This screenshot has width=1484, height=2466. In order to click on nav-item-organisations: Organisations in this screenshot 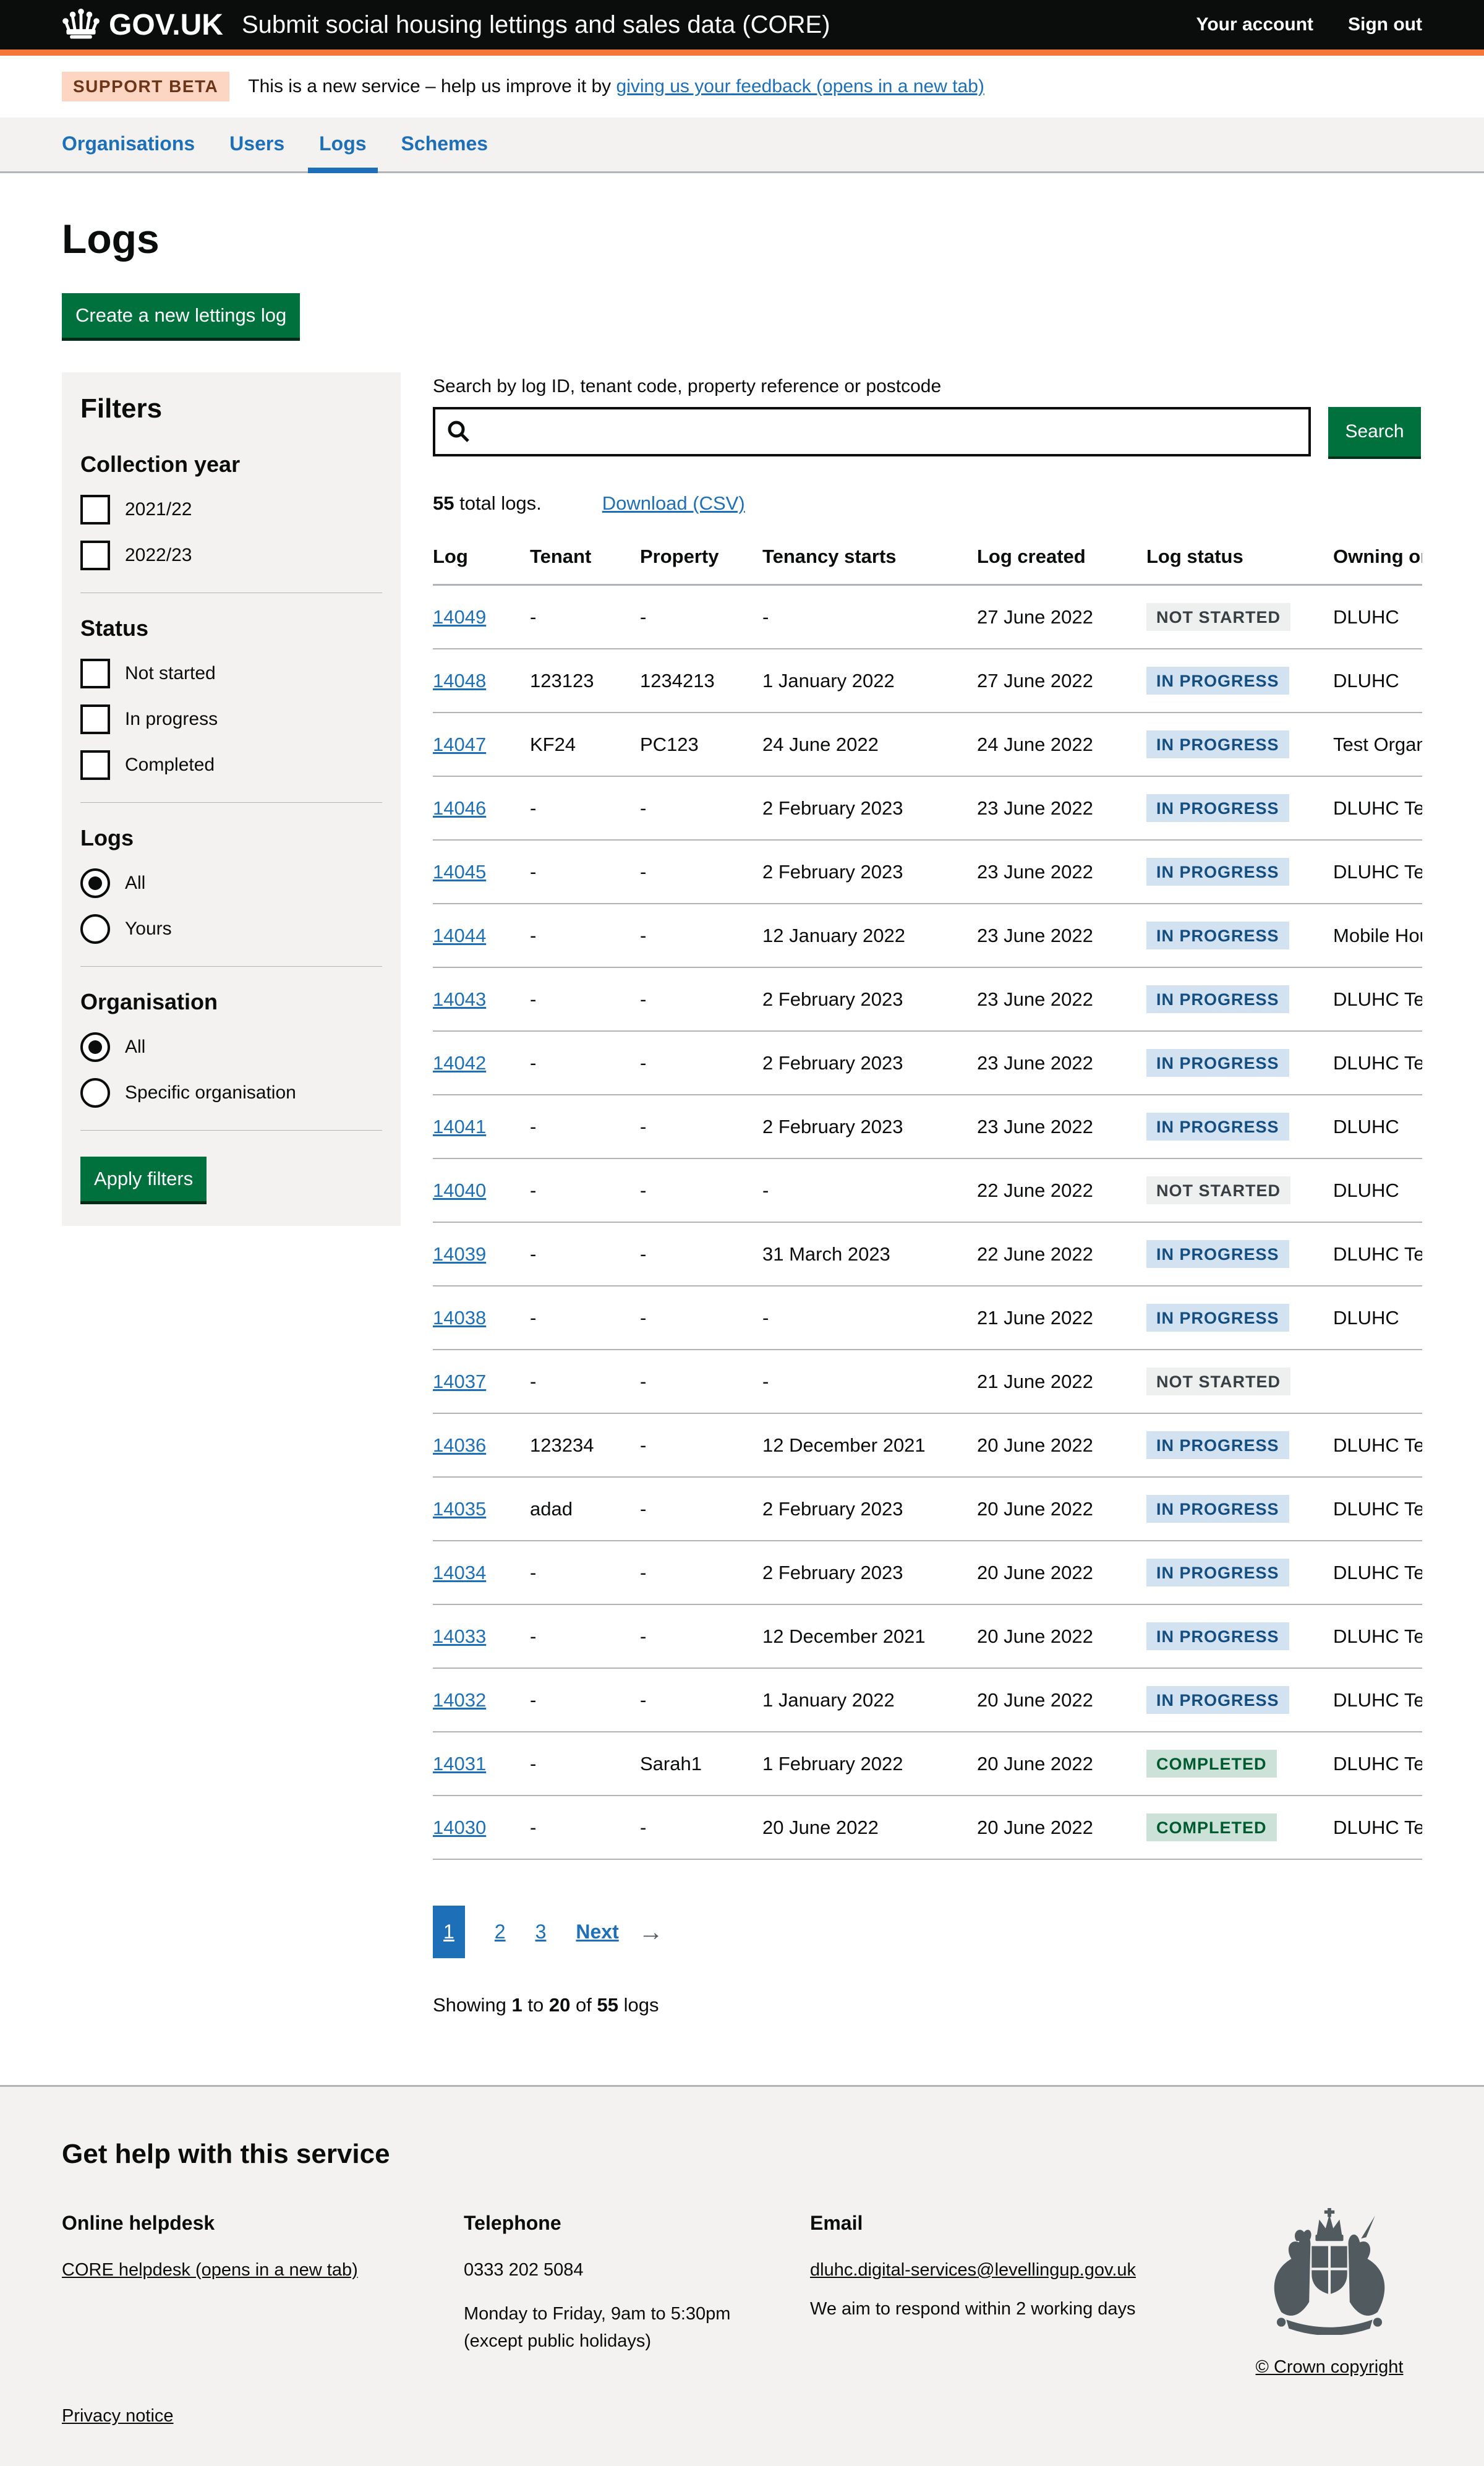, I will do `click(128, 145)`.